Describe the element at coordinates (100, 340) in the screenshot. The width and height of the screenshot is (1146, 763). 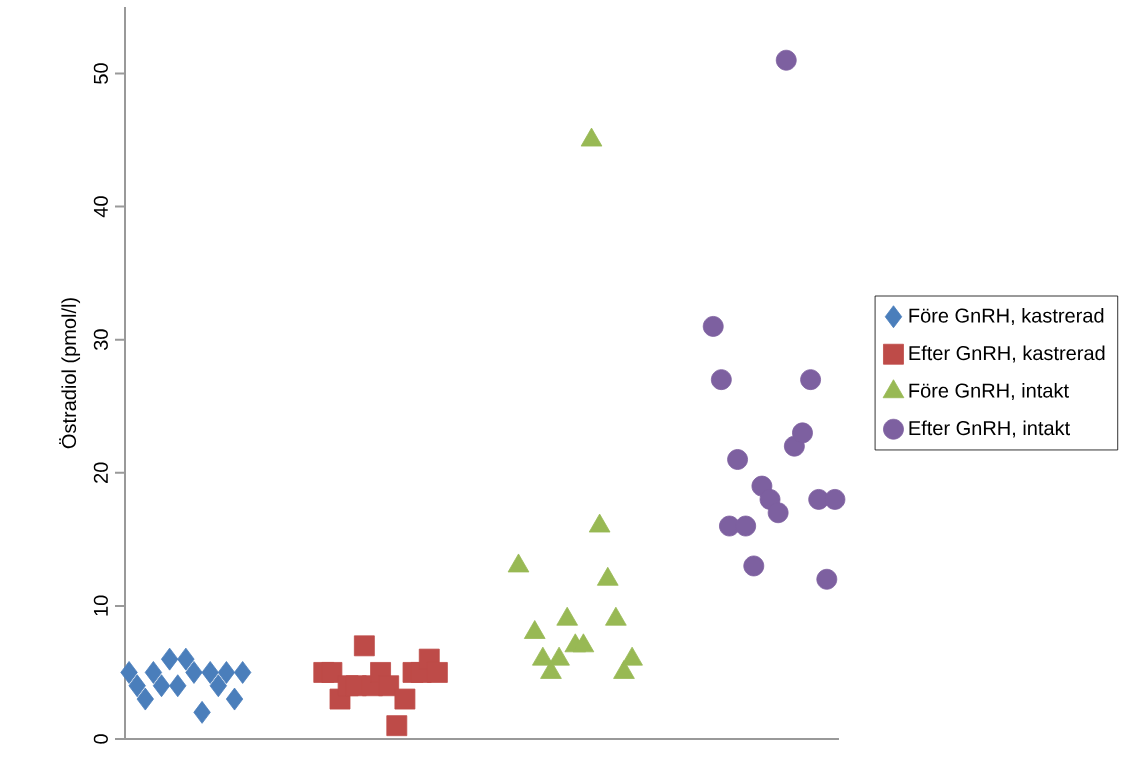
I see `y-tick-label: 30` at that location.